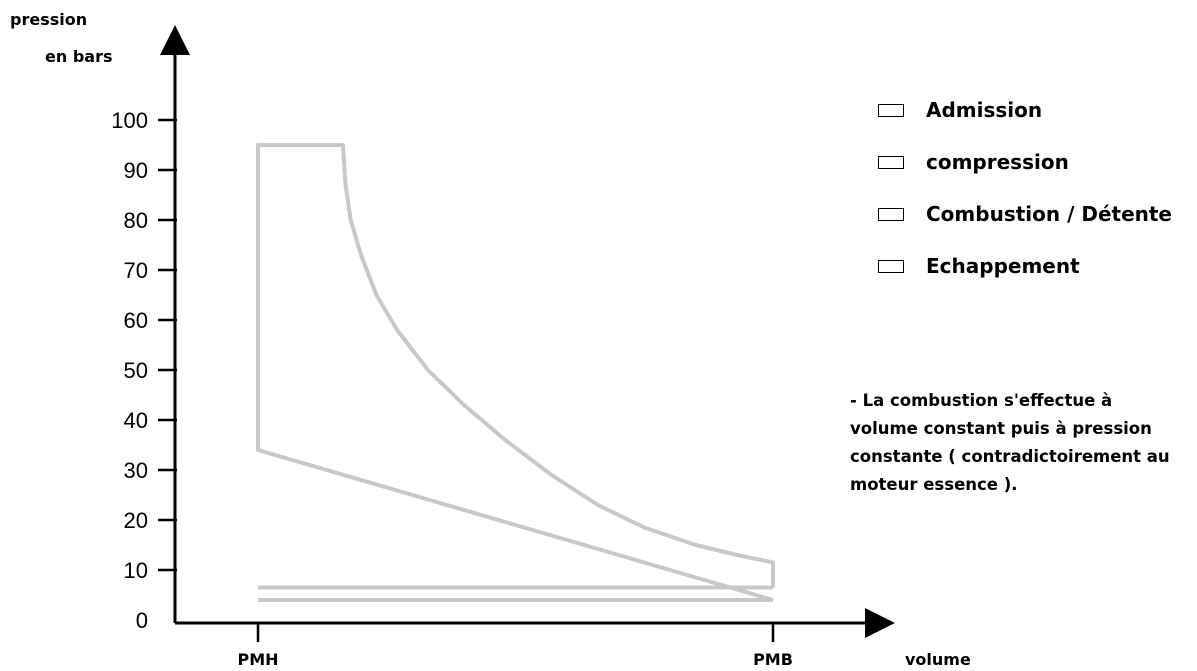 Image resolution: width=1197 pixels, height=671 pixels. Describe the element at coordinates (136, 220) in the screenshot. I see `y-tick-label: 80` at that location.